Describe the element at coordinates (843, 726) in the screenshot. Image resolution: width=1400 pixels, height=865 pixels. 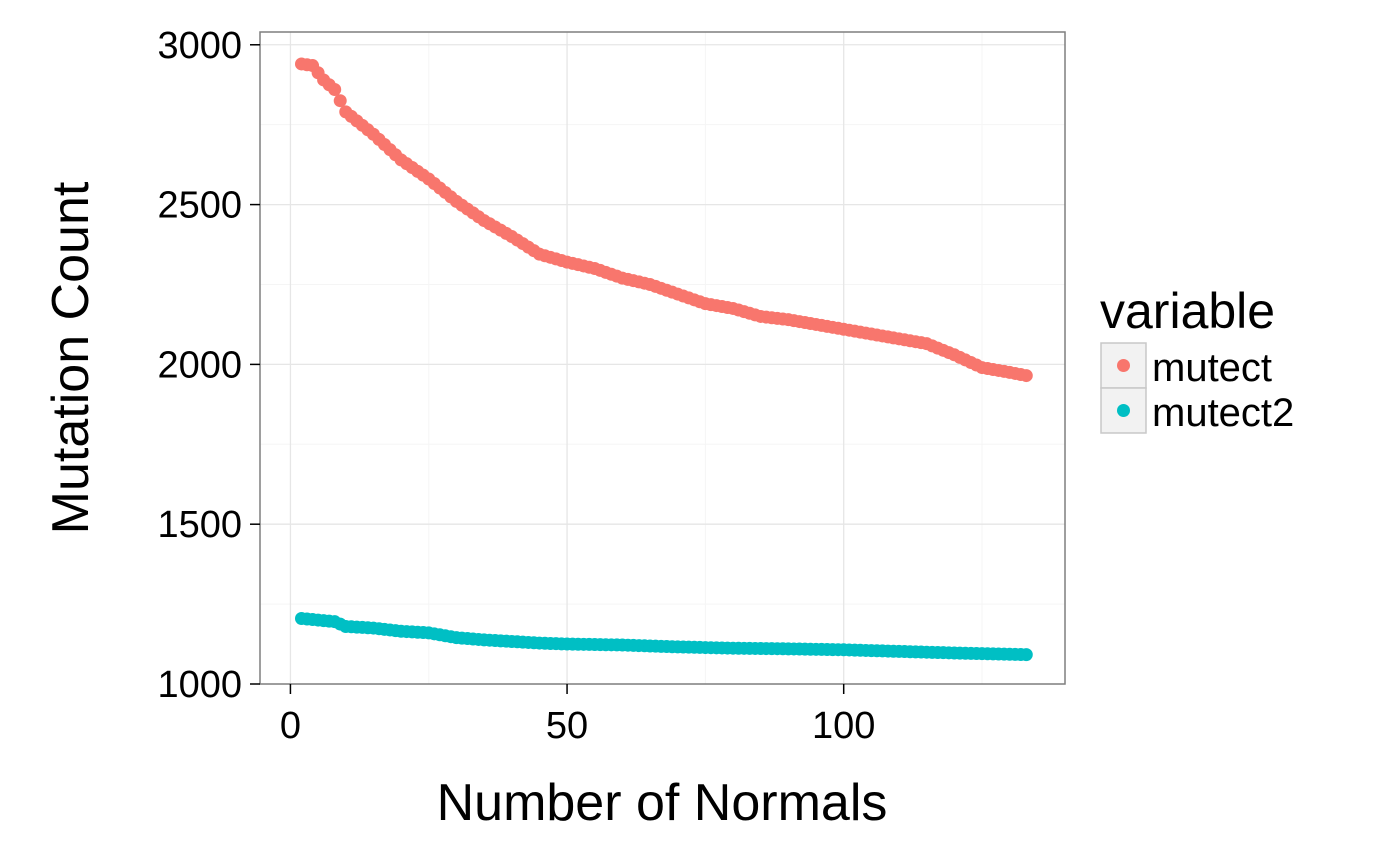
I see `x-tick-label: 100` at that location.